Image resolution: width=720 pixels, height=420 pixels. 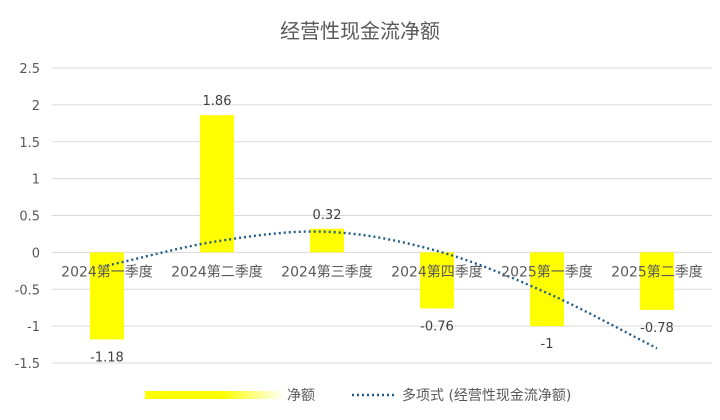 What do you see at coordinates (215, 395) in the screenshot?
I see `legend-bar-swatch` at bounding box center [215, 395].